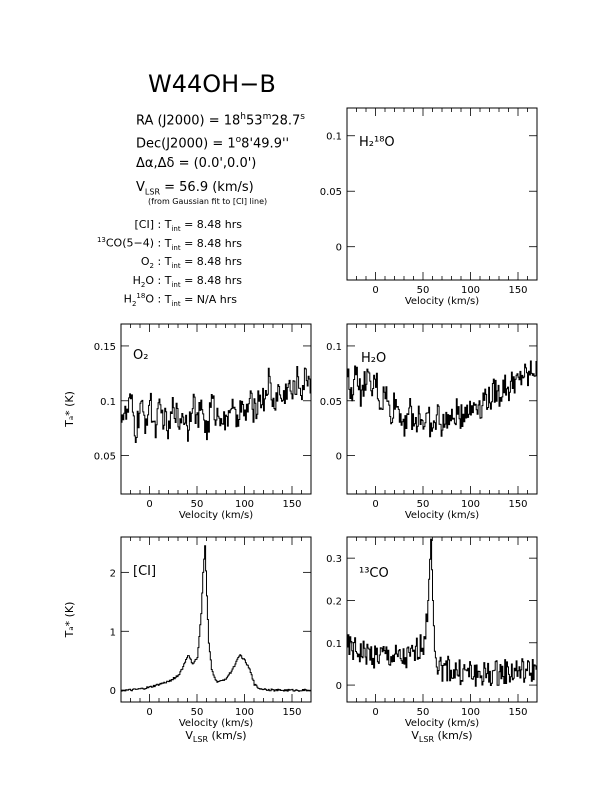  What do you see at coordinates (69, 409) in the screenshot?
I see `y-axis-label: Tₐ* (K)` at bounding box center [69, 409].